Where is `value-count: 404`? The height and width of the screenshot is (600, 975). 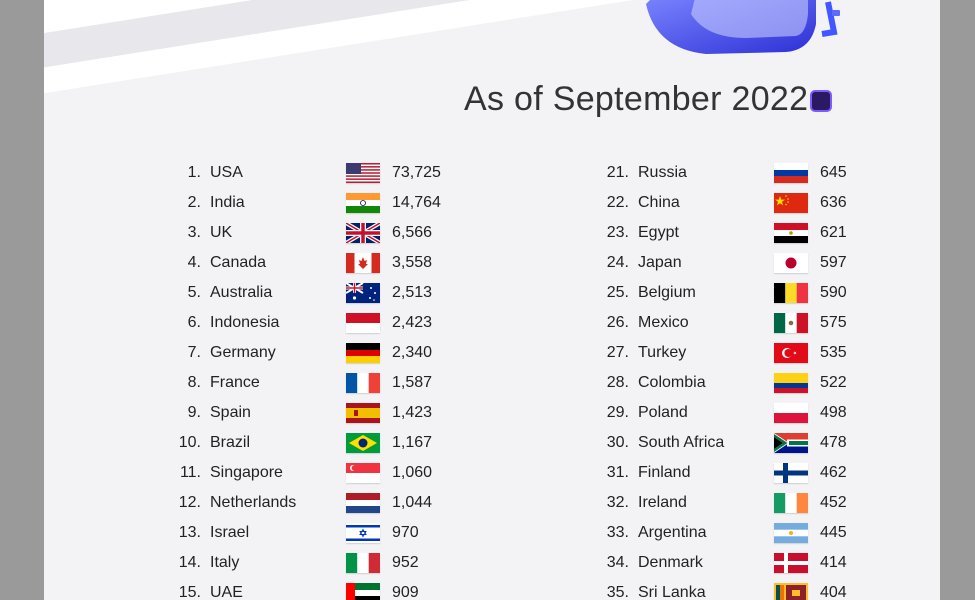
value-count: 404 is located at coordinates (833, 592).